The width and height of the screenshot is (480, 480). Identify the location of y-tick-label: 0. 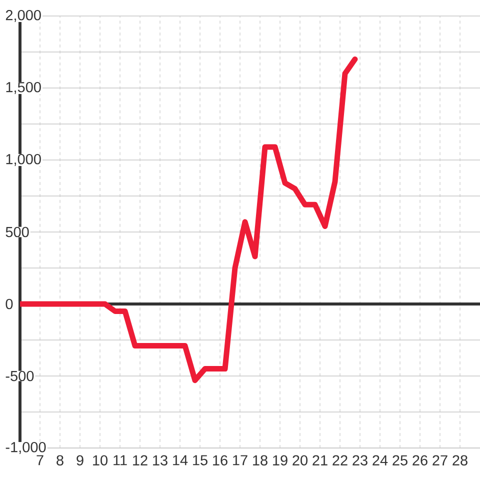
(9, 304).